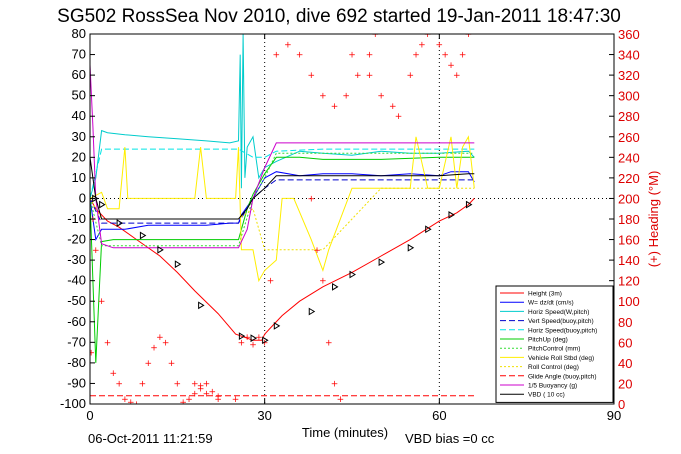 Image resolution: width=681 pixels, height=454 pixels. Describe the element at coordinates (450, 438) in the screenshot. I see `vbd-bias-note: VBD bias =0 cc` at that location.